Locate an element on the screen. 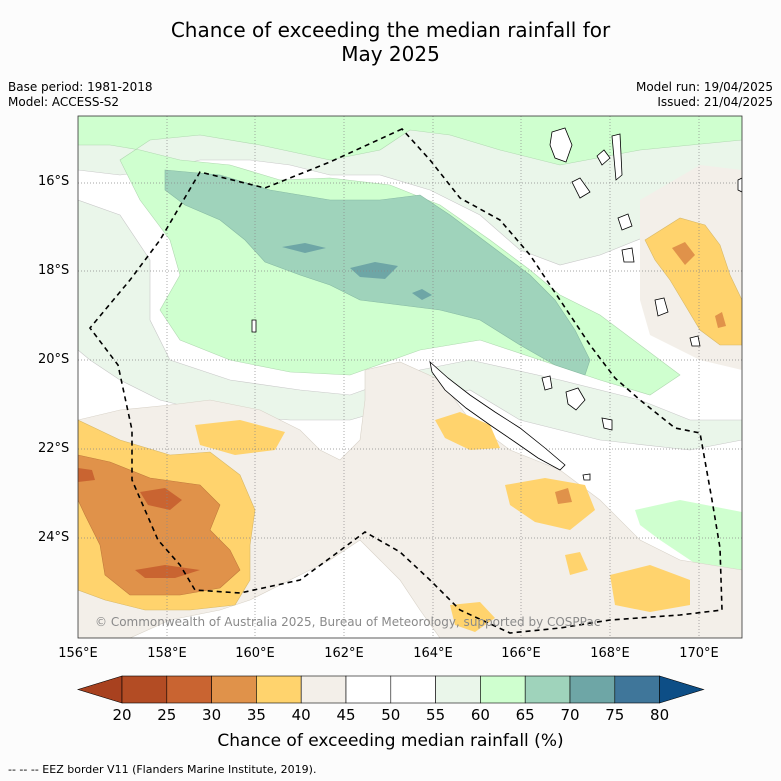  lon-label-162e: 162°E is located at coordinates (344, 653).